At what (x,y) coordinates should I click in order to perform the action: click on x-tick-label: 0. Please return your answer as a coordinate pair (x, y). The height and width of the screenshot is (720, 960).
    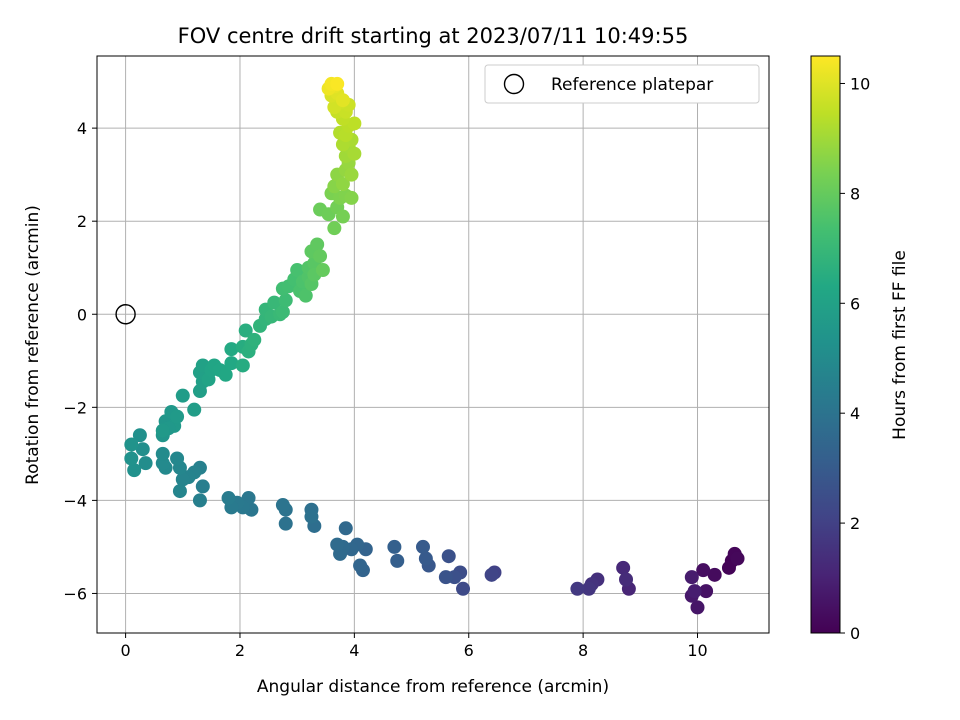
    Looking at the image, I should click on (126, 650).